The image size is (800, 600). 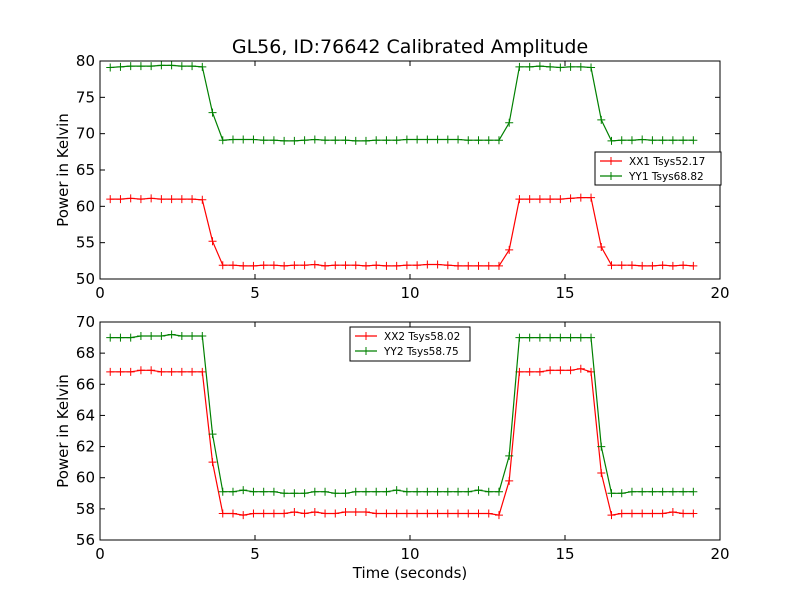 I want to click on legend-label: XX1 Tsys52.17, so click(x=667, y=162).